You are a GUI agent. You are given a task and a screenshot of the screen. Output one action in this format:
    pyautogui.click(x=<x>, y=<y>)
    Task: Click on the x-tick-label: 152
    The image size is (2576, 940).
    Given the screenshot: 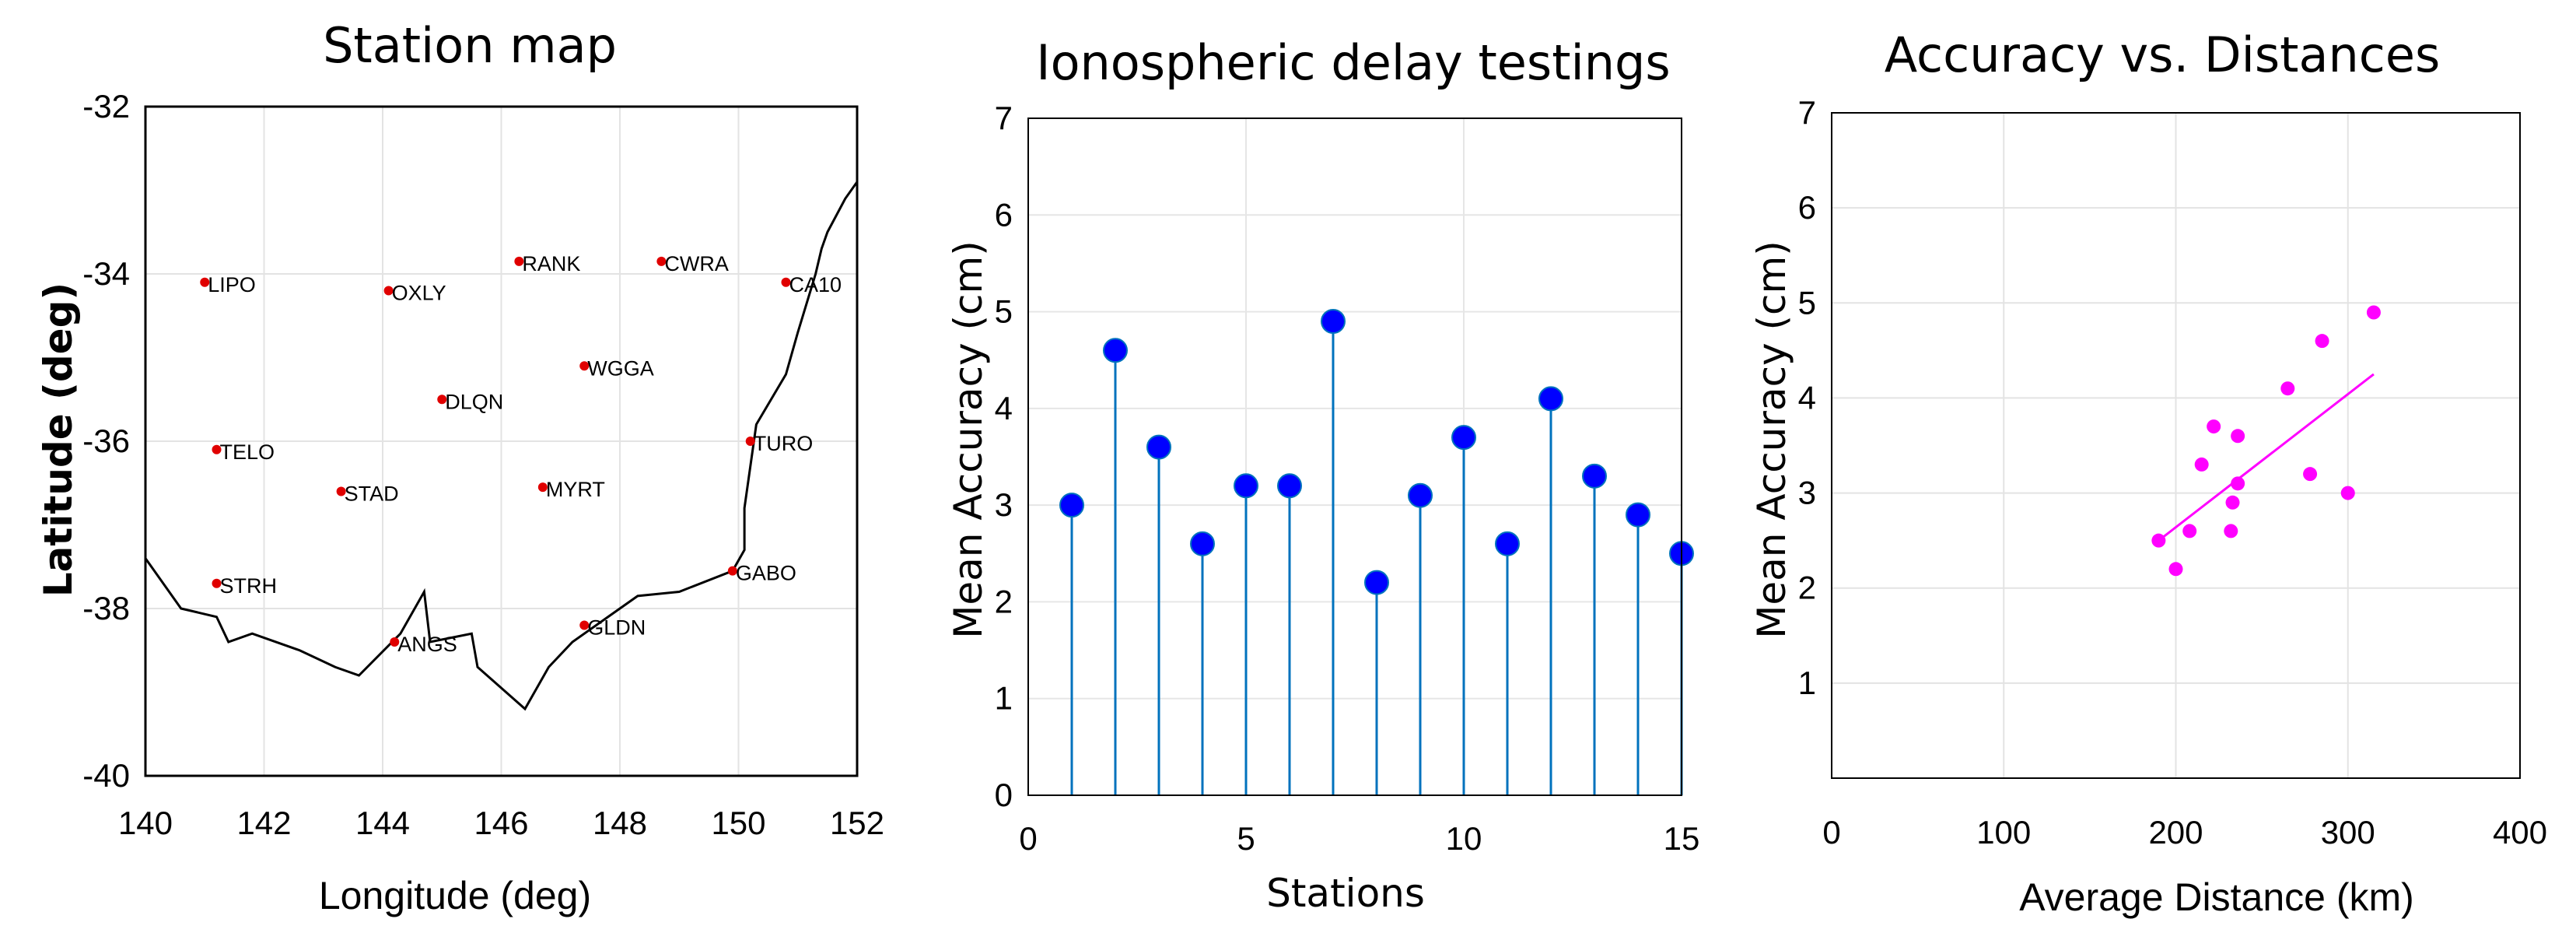 What is the action you would take?
    pyautogui.click(x=857, y=823)
    